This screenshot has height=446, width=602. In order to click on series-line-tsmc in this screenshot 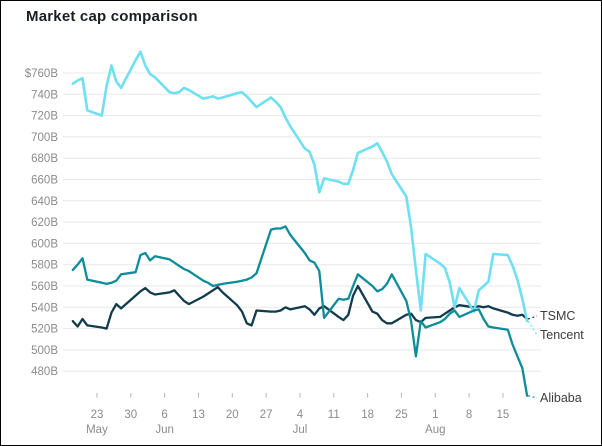, I will do `click(300, 307)`.